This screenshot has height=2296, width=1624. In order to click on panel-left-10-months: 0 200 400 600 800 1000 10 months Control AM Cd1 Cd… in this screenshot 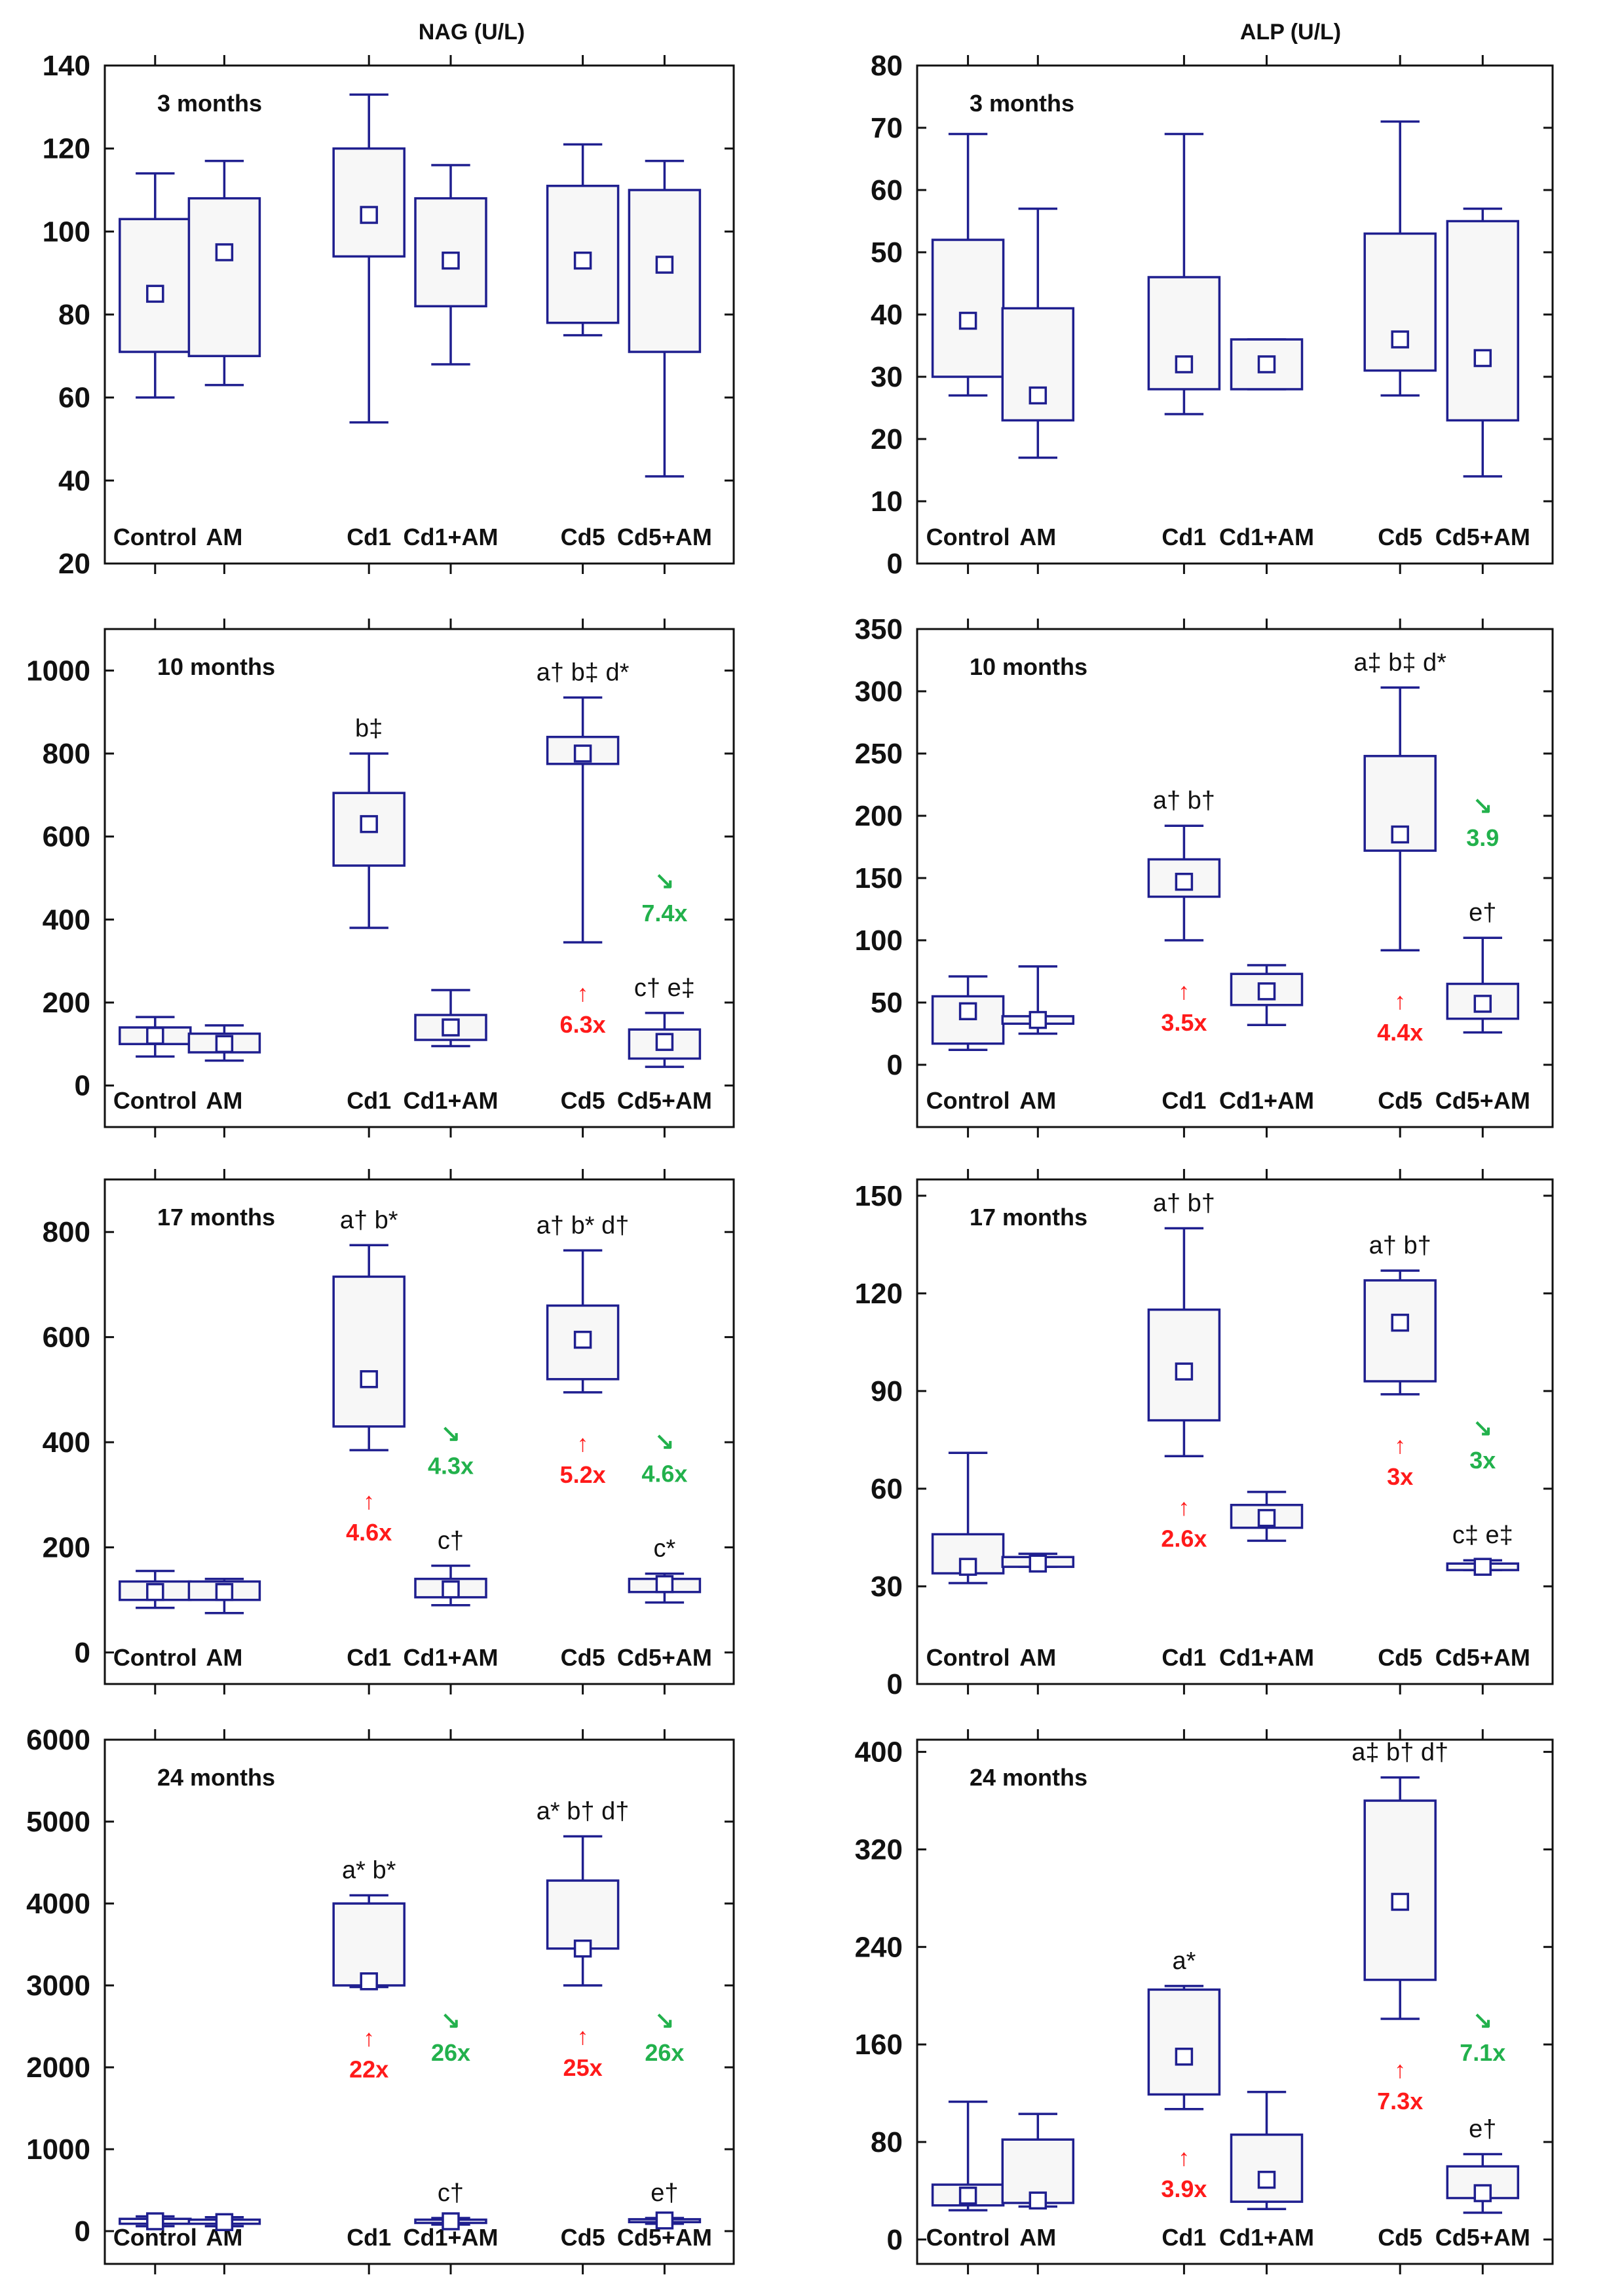, I will do `click(380, 878)`.